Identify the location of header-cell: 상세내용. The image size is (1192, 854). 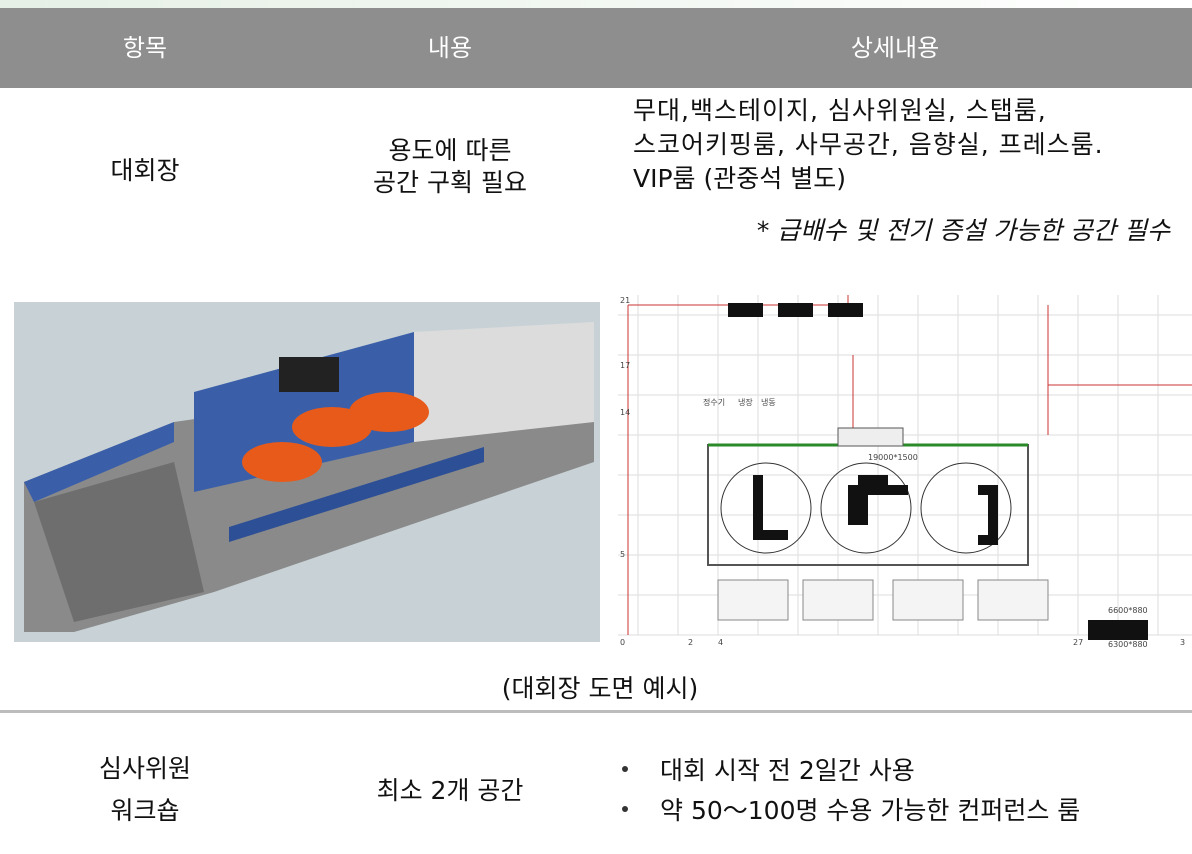
(895, 48).